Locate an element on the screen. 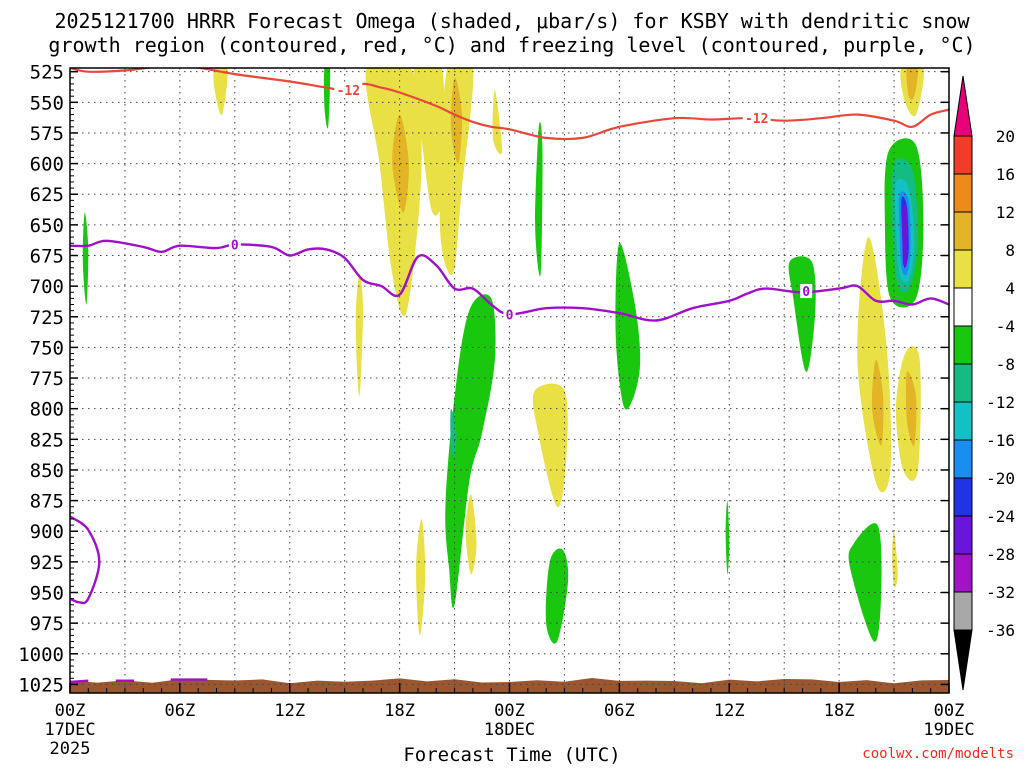 The image size is (1024, 768). x-date-label-8: 19DEC is located at coordinates (948, 730).